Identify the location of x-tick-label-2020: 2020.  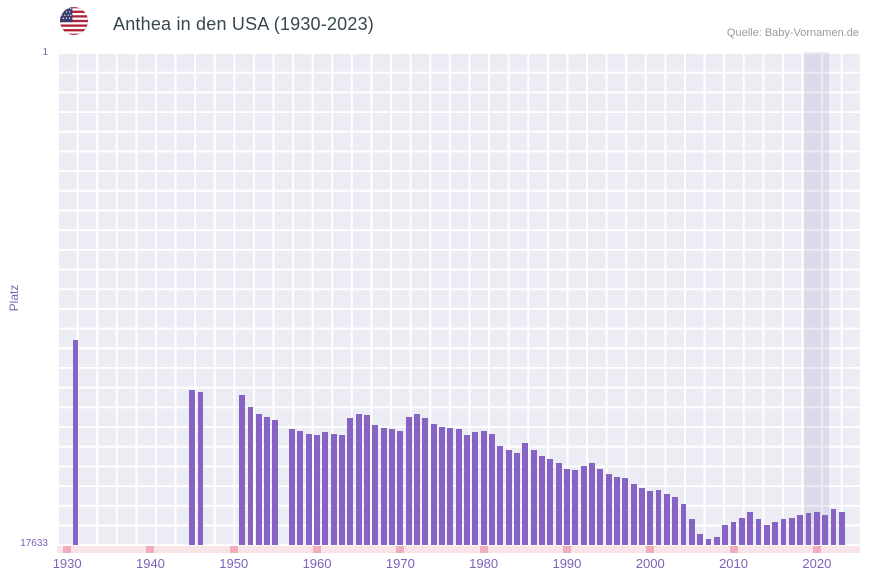
(817, 563).